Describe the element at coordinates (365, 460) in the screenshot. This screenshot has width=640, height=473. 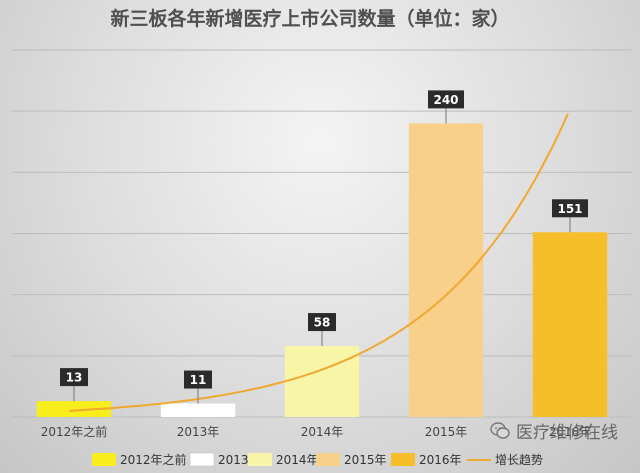
I see `svg-text: 2015年` at that location.